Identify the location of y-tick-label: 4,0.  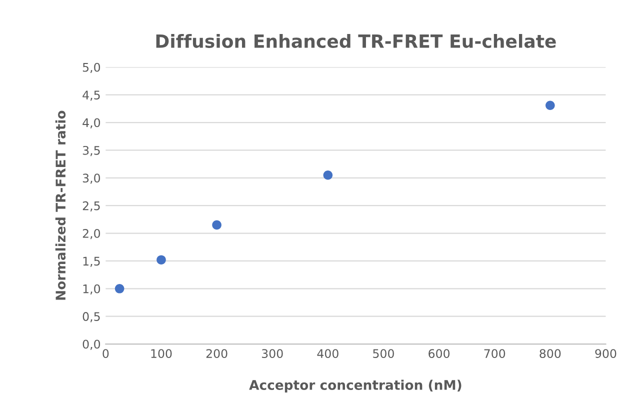
(91, 123).